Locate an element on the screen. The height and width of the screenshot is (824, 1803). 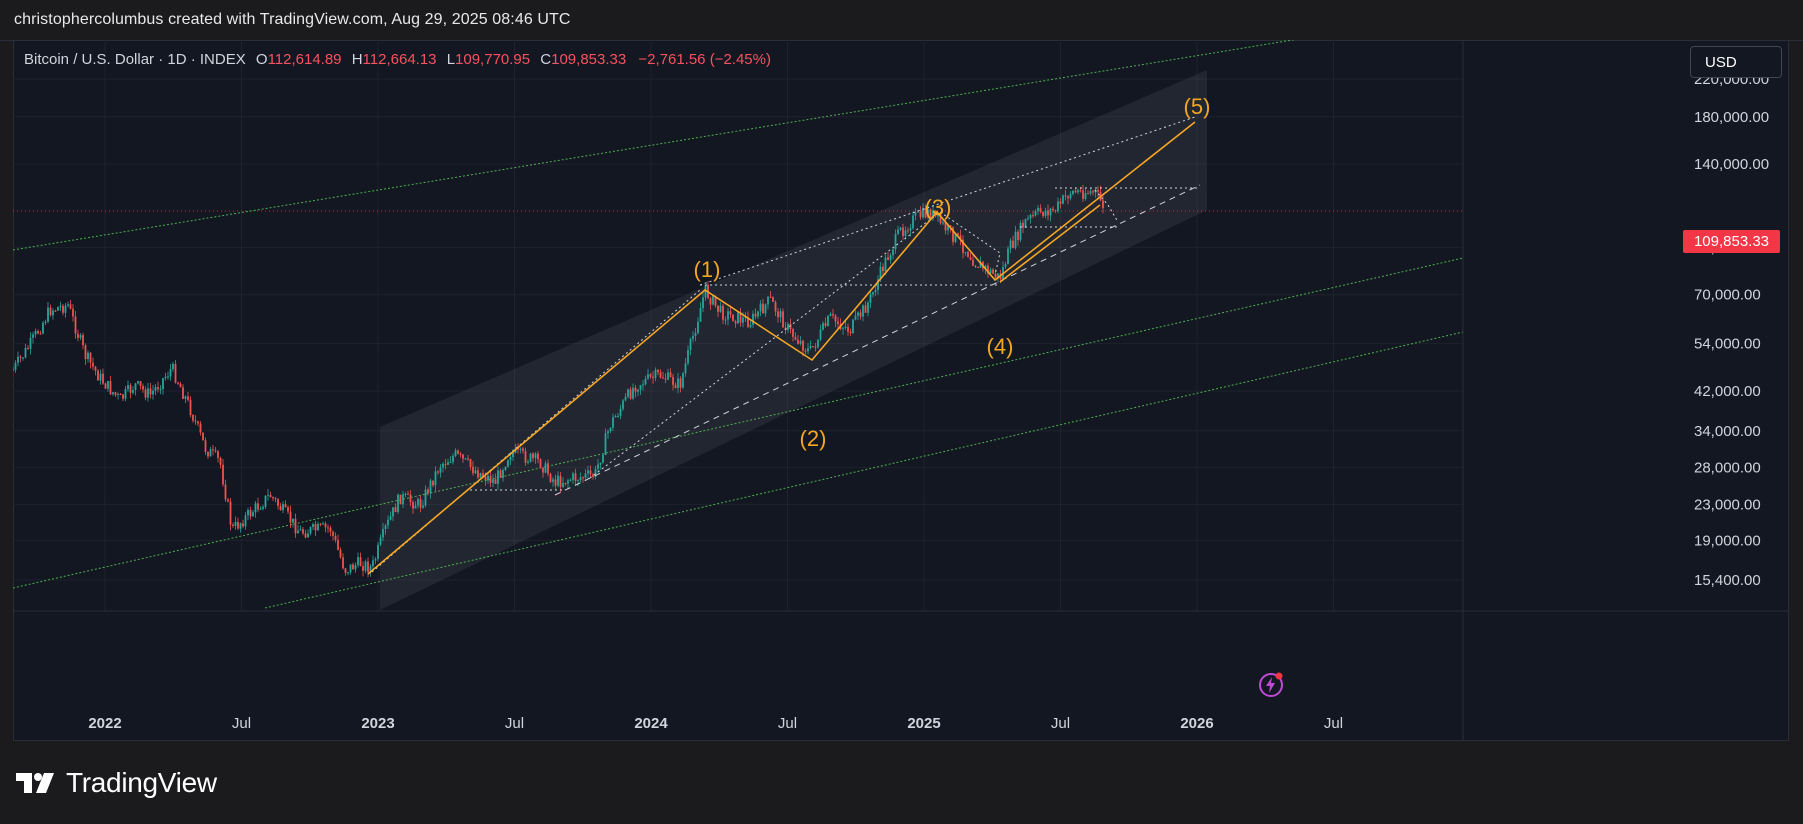
close-value: 109,853.33 is located at coordinates (589, 59).